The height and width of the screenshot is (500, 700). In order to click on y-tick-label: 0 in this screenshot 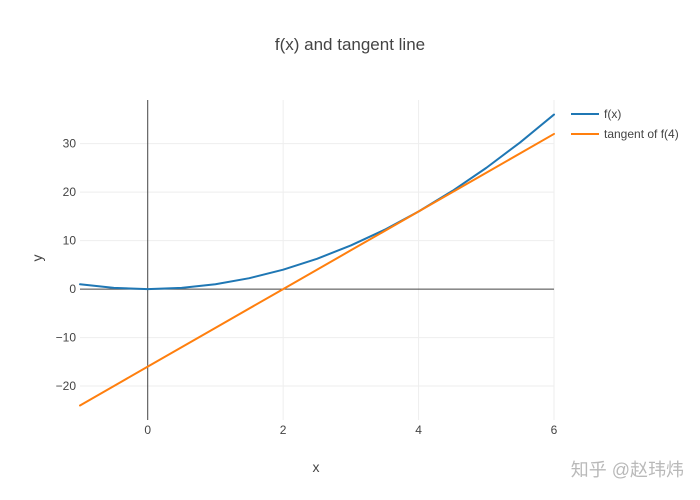, I will do `click(72, 289)`.